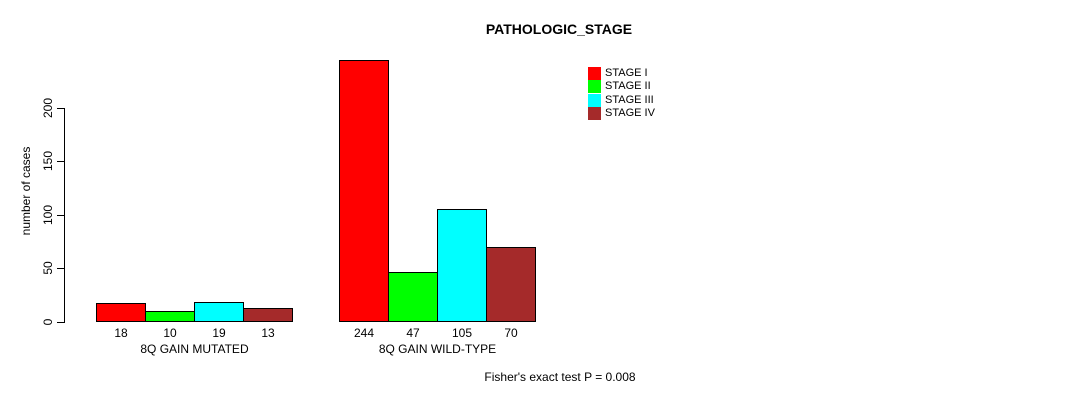 This screenshot has width=1090, height=400. What do you see at coordinates (170, 316) in the screenshot?
I see `bar-stage-ii-8q-gain-mutated` at bounding box center [170, 316].